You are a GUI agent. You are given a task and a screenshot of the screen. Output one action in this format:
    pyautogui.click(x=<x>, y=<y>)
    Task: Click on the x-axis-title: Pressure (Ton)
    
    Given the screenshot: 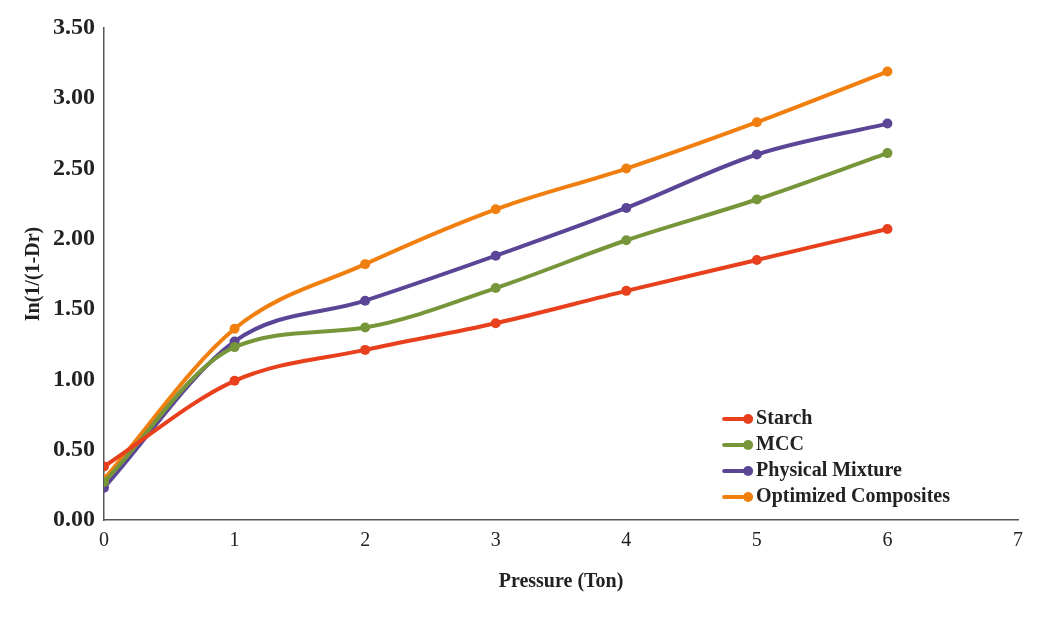 What is the action you would take?
    pyautogui.click(x=561, y=581)
    